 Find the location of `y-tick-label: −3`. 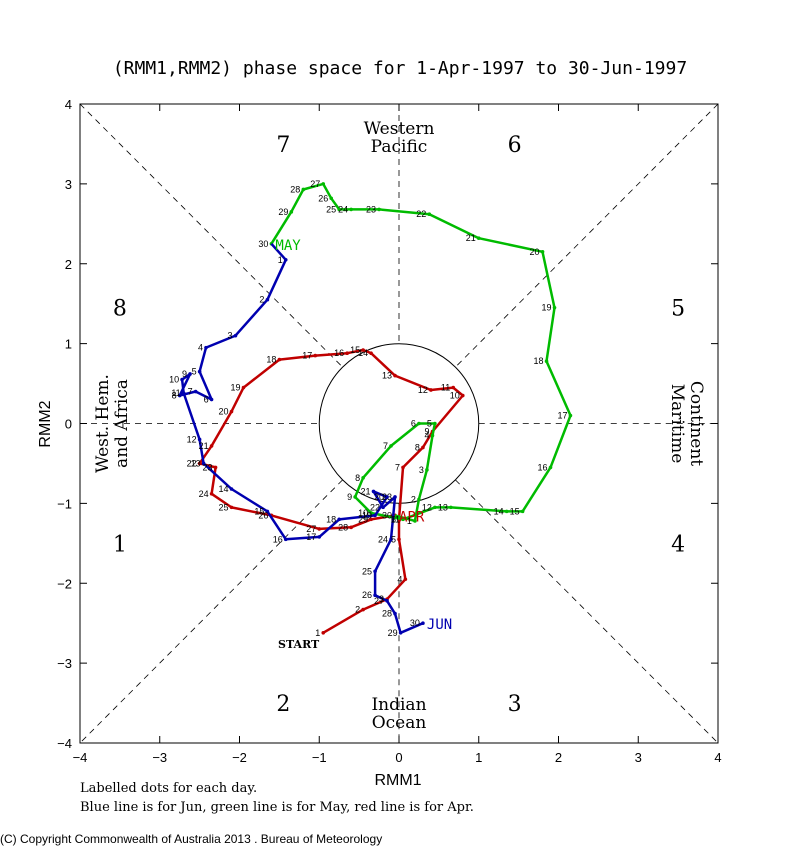

y-tick-label: −3 is located at coordinates (64, 663).